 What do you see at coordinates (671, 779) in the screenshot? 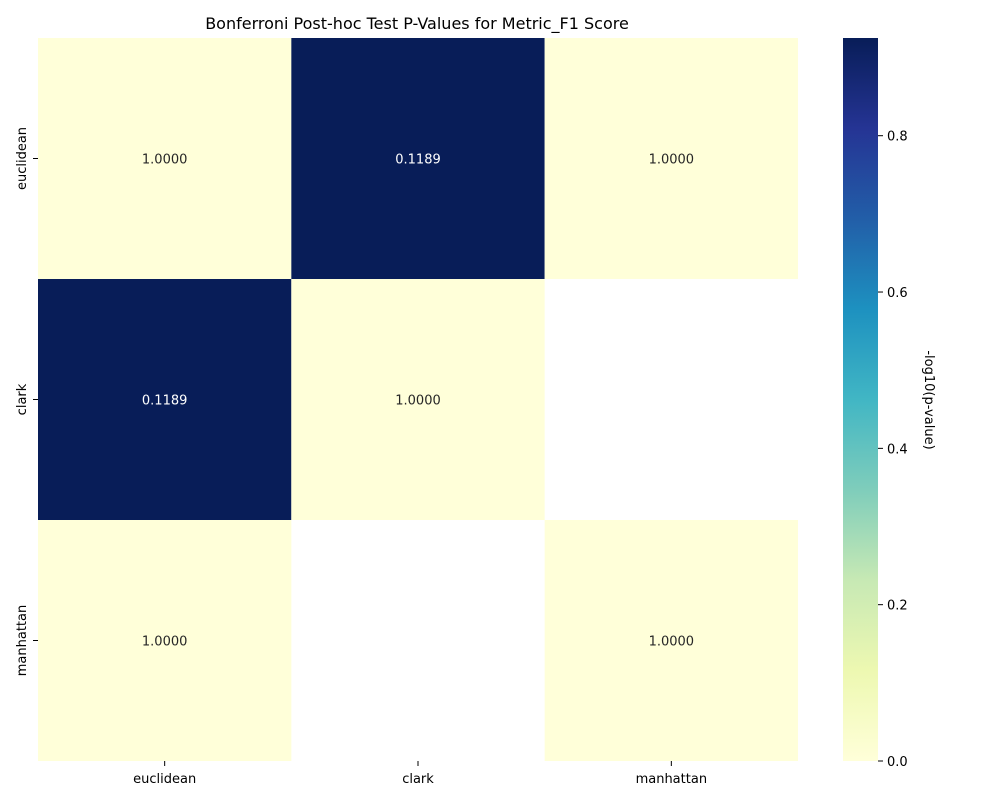
I see `x-tick-label: manhattan` at bounding box center [671, 779].